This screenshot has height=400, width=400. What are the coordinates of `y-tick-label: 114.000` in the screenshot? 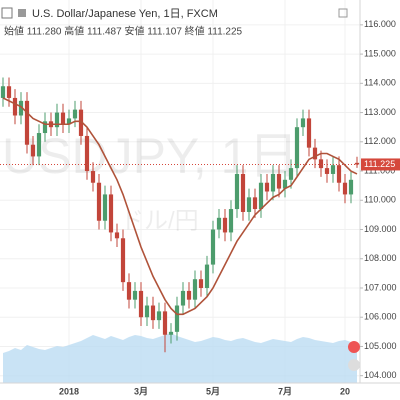 It's located at (380, 83).